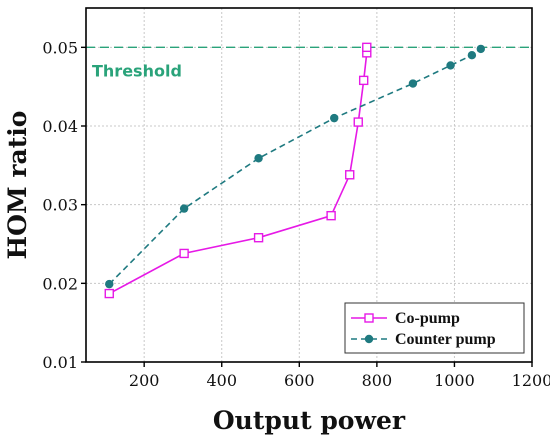 This screenshot has height=444, width=550. What do you see at coordinates (60, 205) in the screenshot?
I see `y-tick-label: 0.03` at bounding box center [60, 205].